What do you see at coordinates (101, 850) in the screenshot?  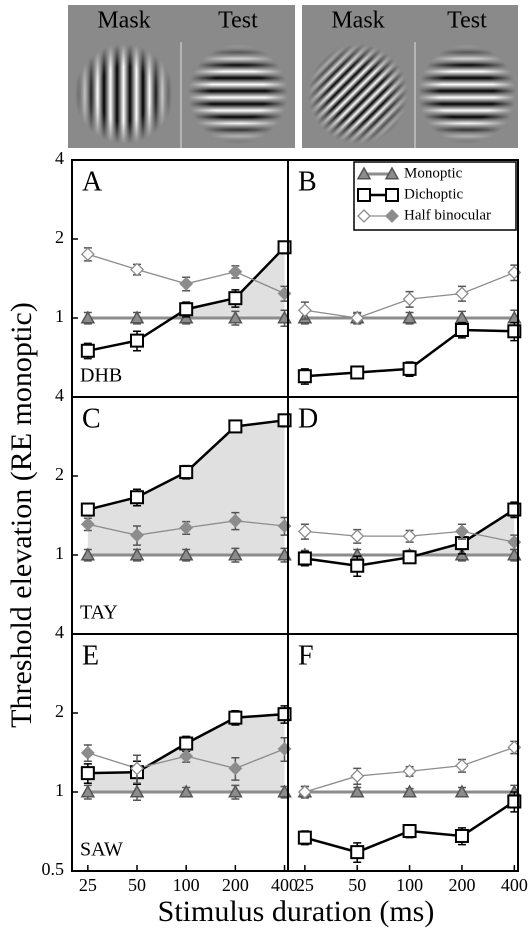 I see `observer-label: SAW` at bounding box center [101, 850].